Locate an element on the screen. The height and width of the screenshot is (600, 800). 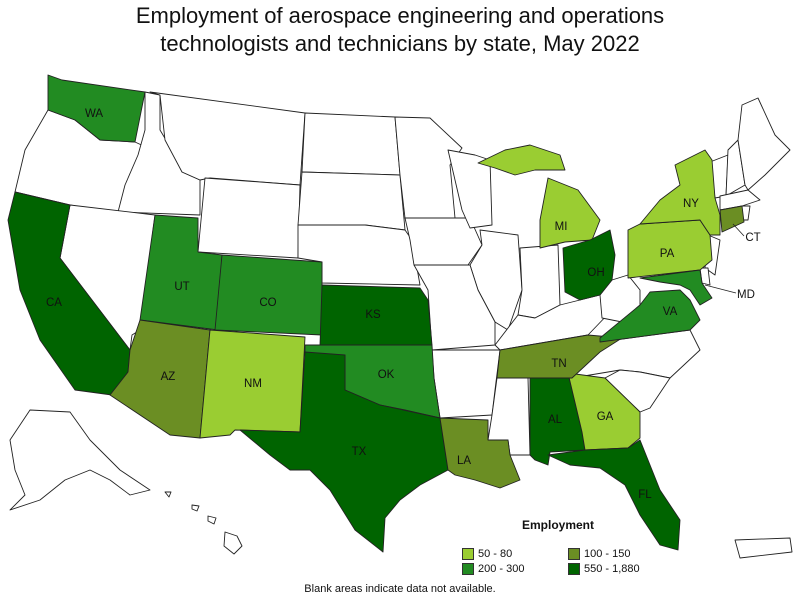
label-NY: NY is located at coordinates (691, 204).